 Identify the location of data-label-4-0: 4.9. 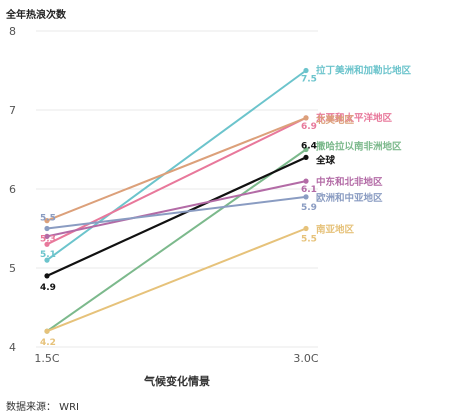
(48, 288).